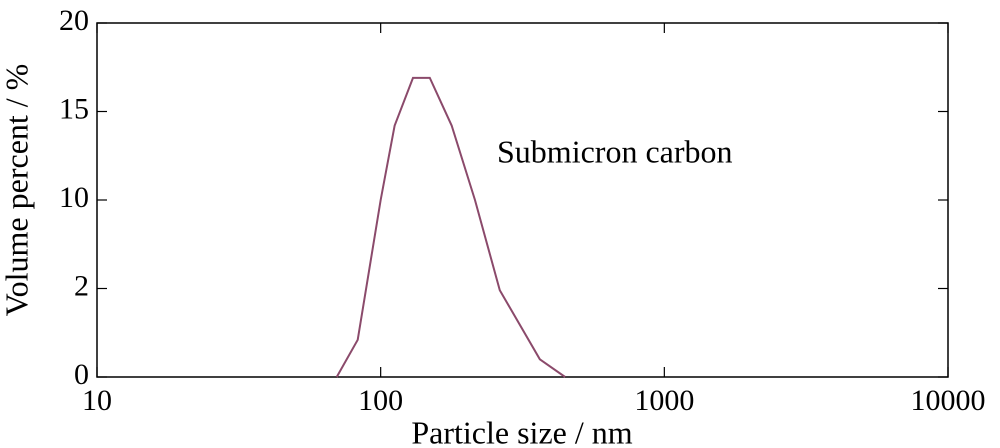  What do you see at coordinates (74, 197) in the screenshot?
I see `y-tick-label: 10` at bounding box center [74, 197].